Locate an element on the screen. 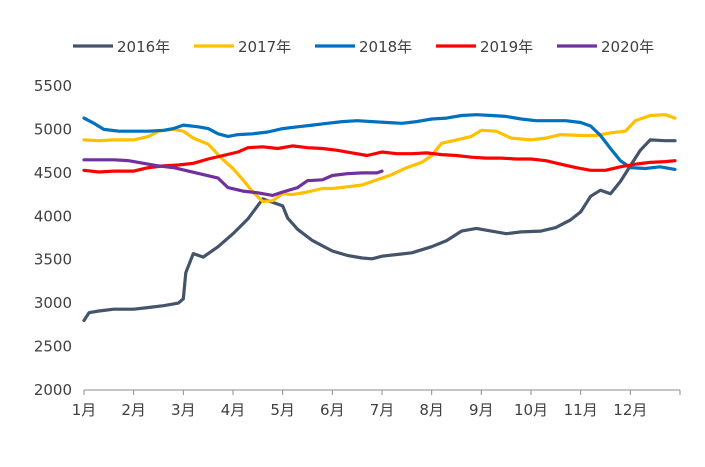  legend-label: 2018年 is located at coordinates (385, 47).